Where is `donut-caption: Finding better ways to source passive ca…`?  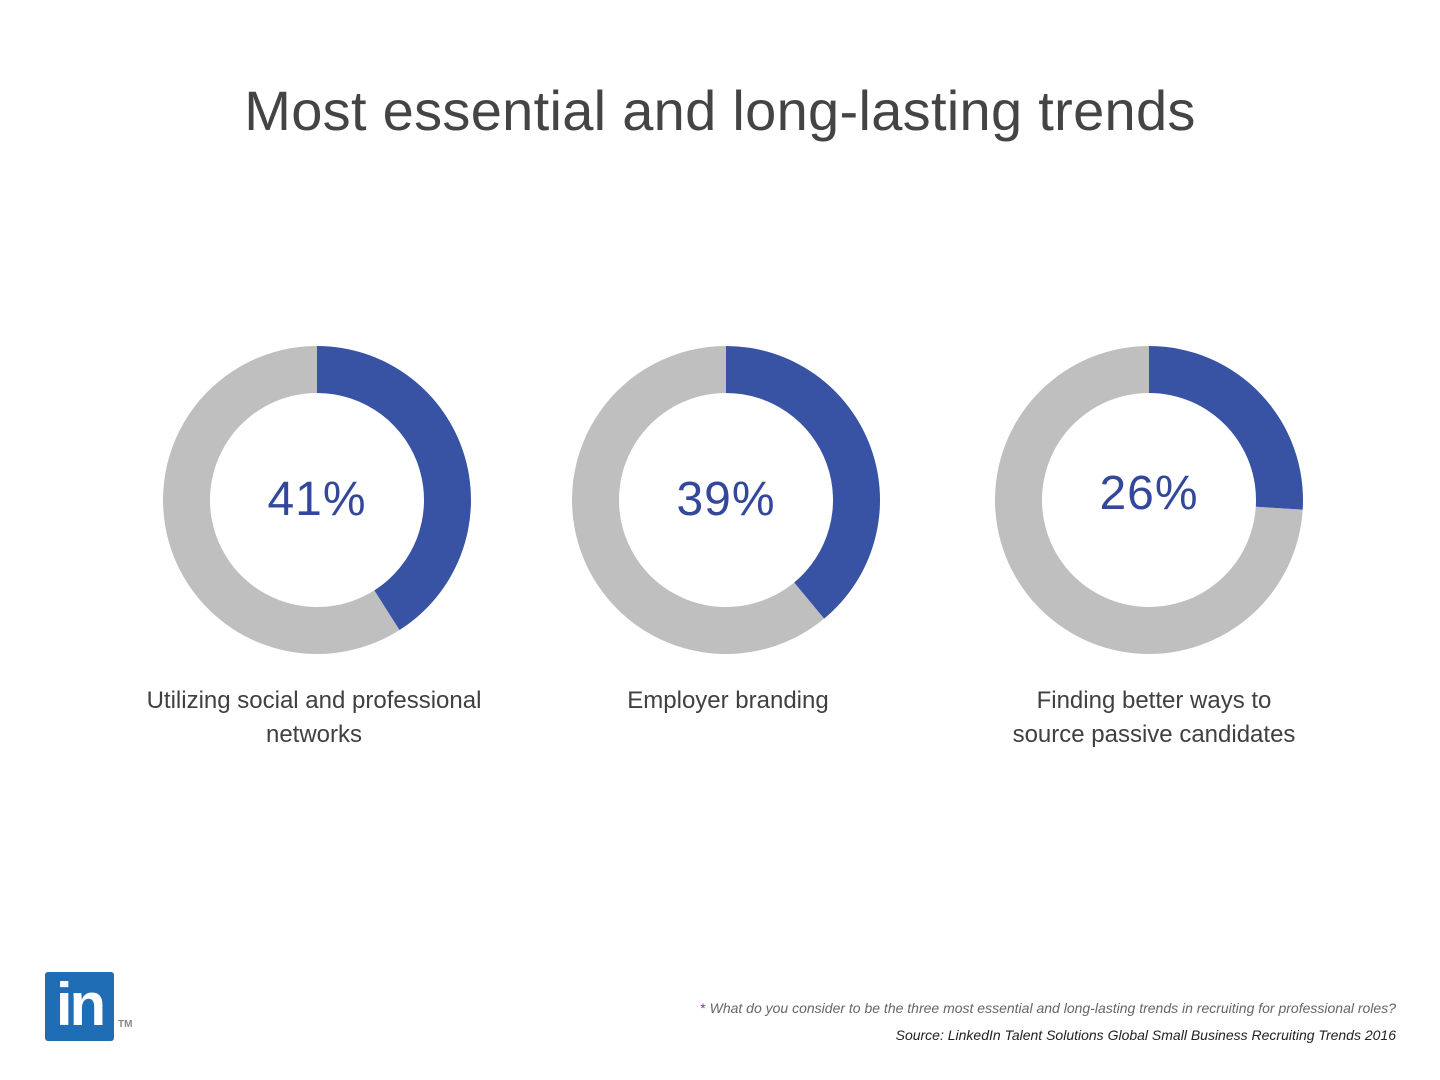 donut-caption: Finding better ways to source passive ca… is located at coordinates (1154, 717).